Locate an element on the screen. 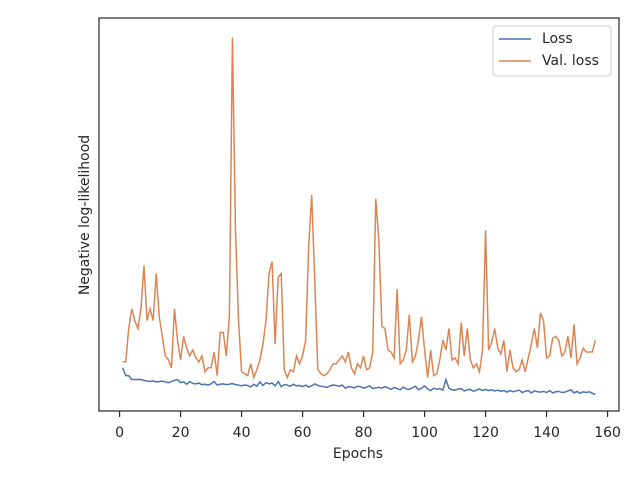 The image size is (640, 484). x-tick-label: 160 is located at coordinates (607, 433).